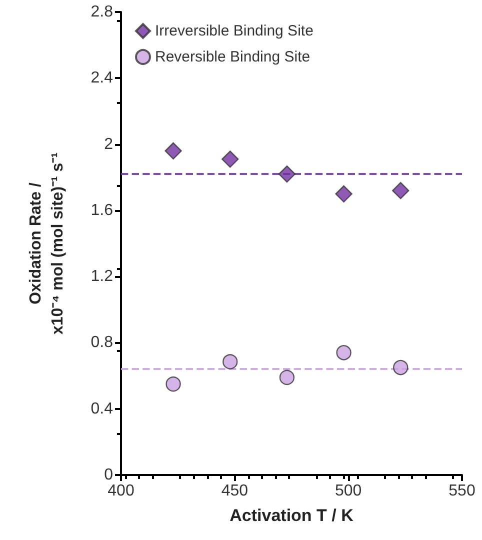  Describe the element at coordinates (234, 31) in the screenshot. I see `legend-label: Irreversible Binding Site` at that location.